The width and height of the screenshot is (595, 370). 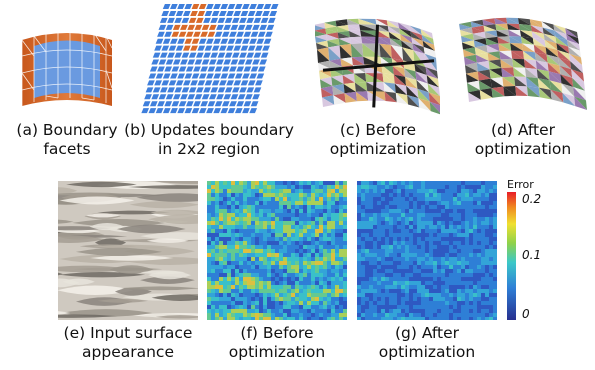 What do you see at coordinates (209, 130) in the screenshot?
I see `caption-b-line1: (b) Updates boundary` at bounding box center [209, 130].